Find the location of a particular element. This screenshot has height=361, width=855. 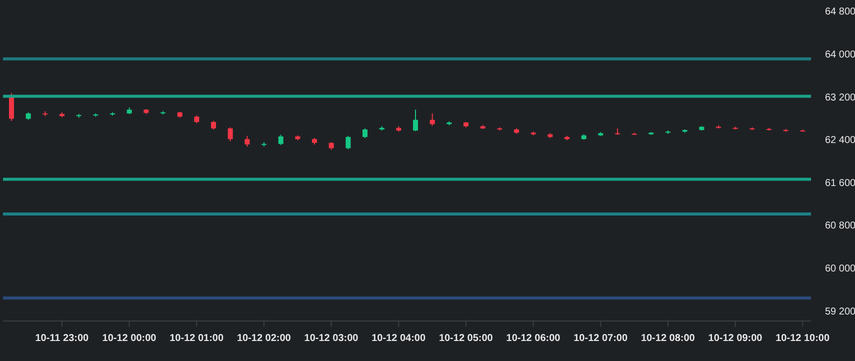

x-tick-label: 10-12 07:00 is located at coordinates (601, 338).